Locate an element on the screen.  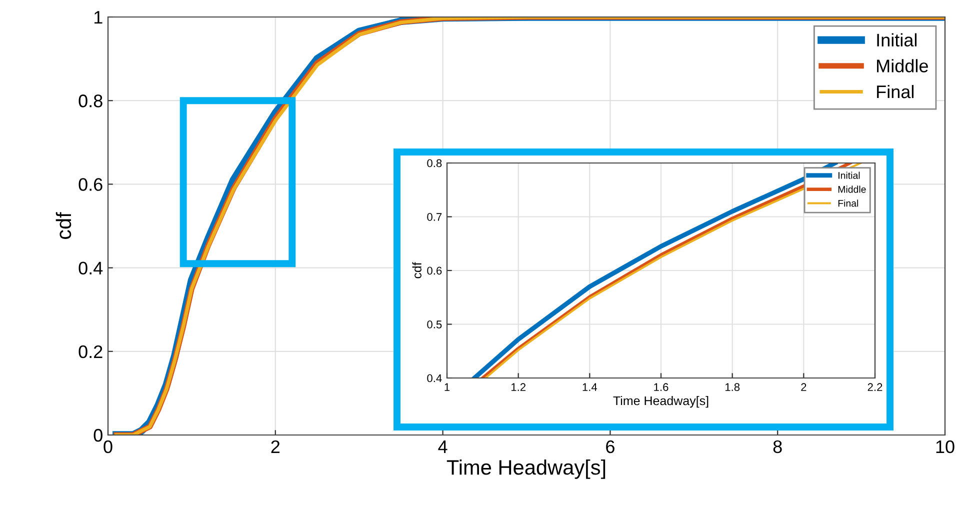
y-tick-label: 0.2 is located at coordinates (90, 351).